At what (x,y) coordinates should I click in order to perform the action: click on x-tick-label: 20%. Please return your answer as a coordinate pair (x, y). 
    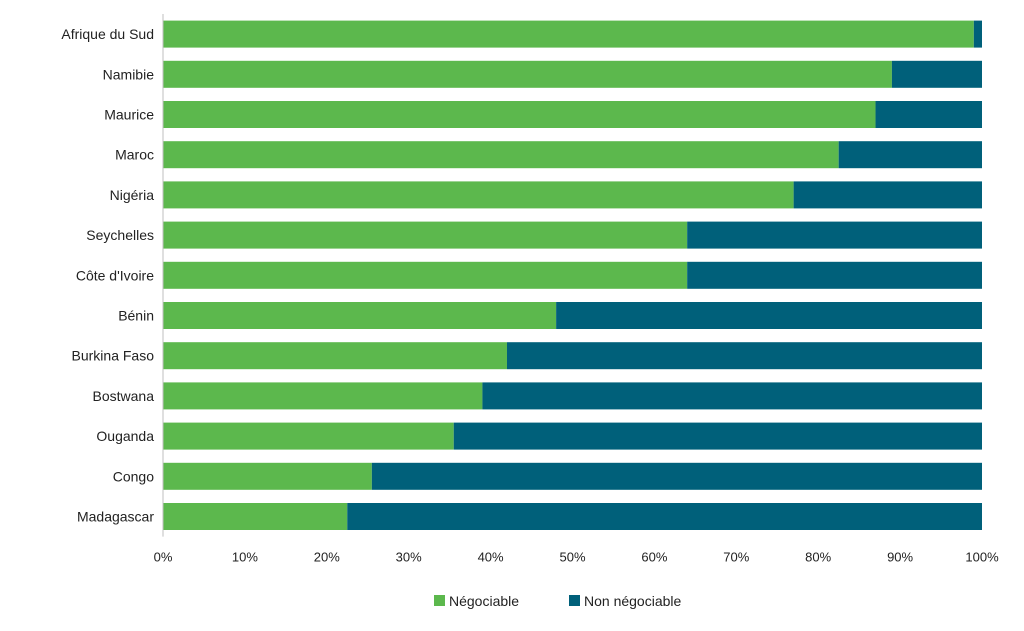
    Looking at the image, I should click on (327, 557).